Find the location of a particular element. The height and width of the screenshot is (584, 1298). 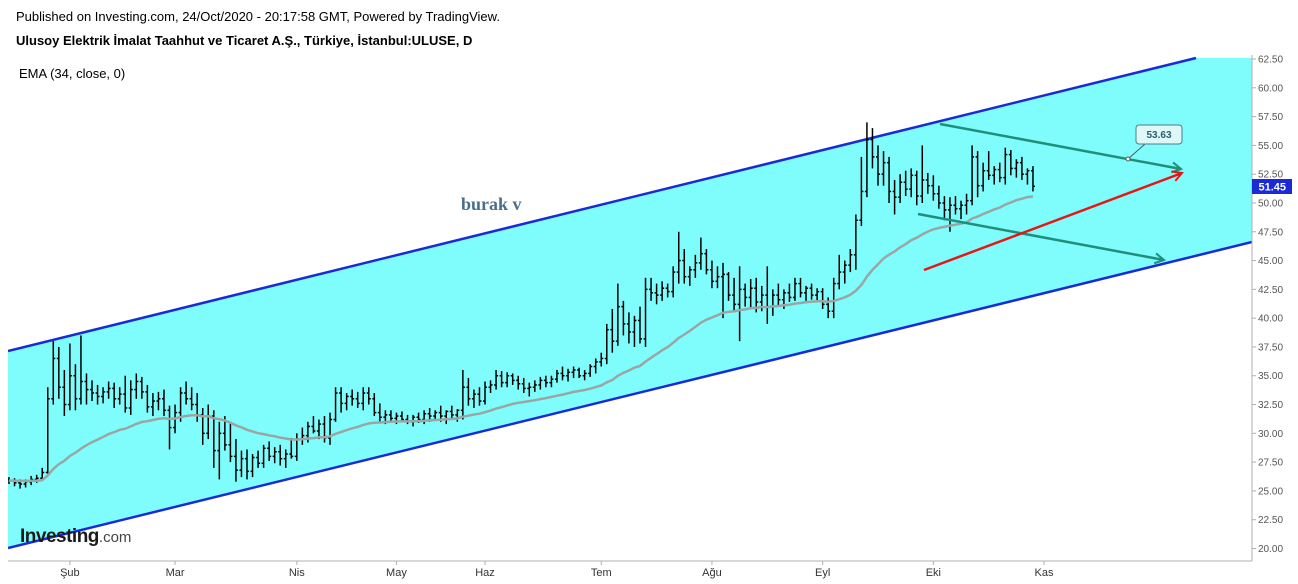

y-tick-label: 25.00 is located at coordinates (1270, 491).